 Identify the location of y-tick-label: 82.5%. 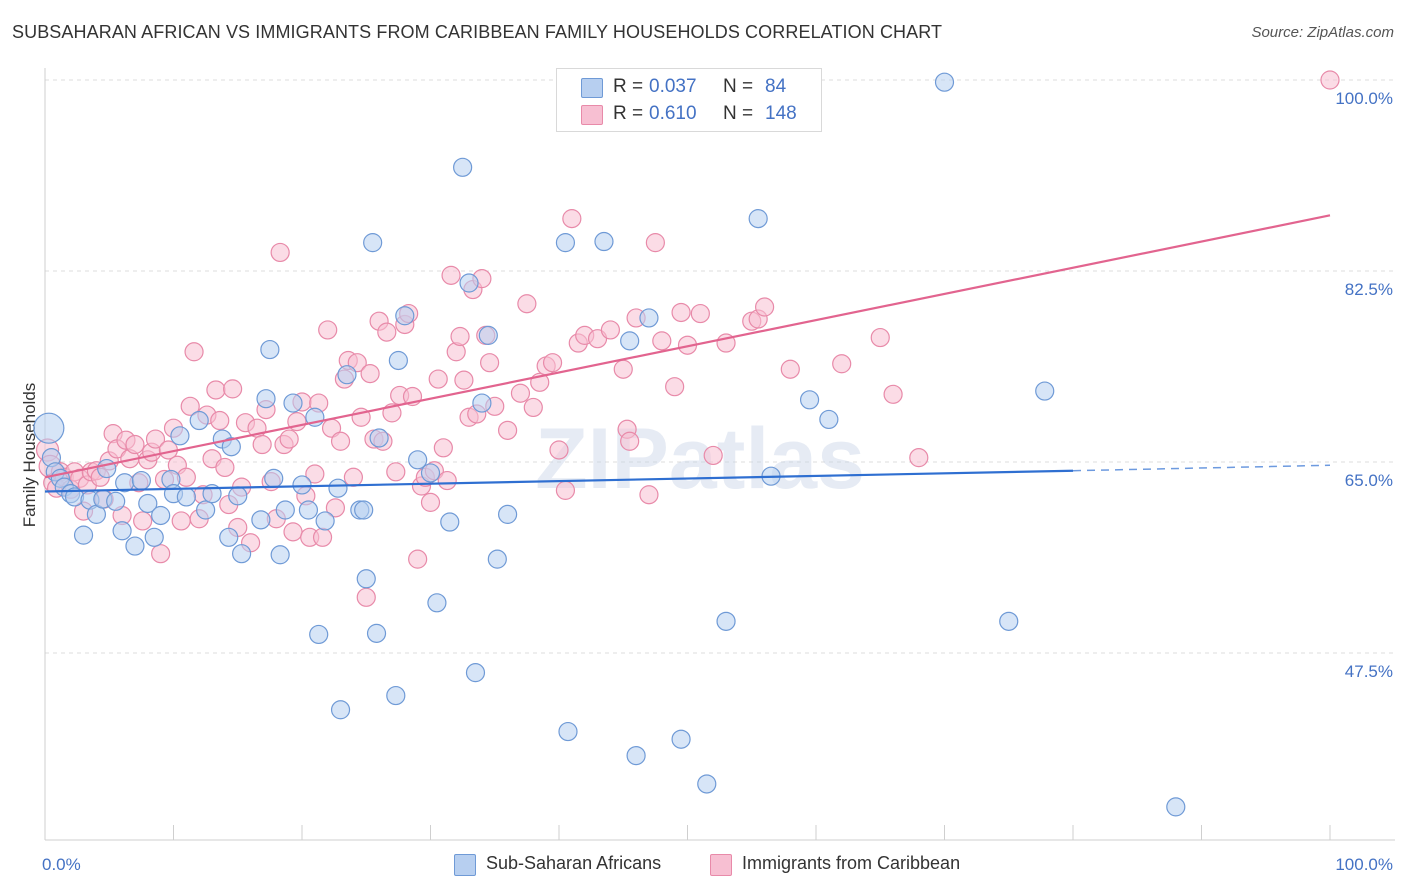
(1369, 289).